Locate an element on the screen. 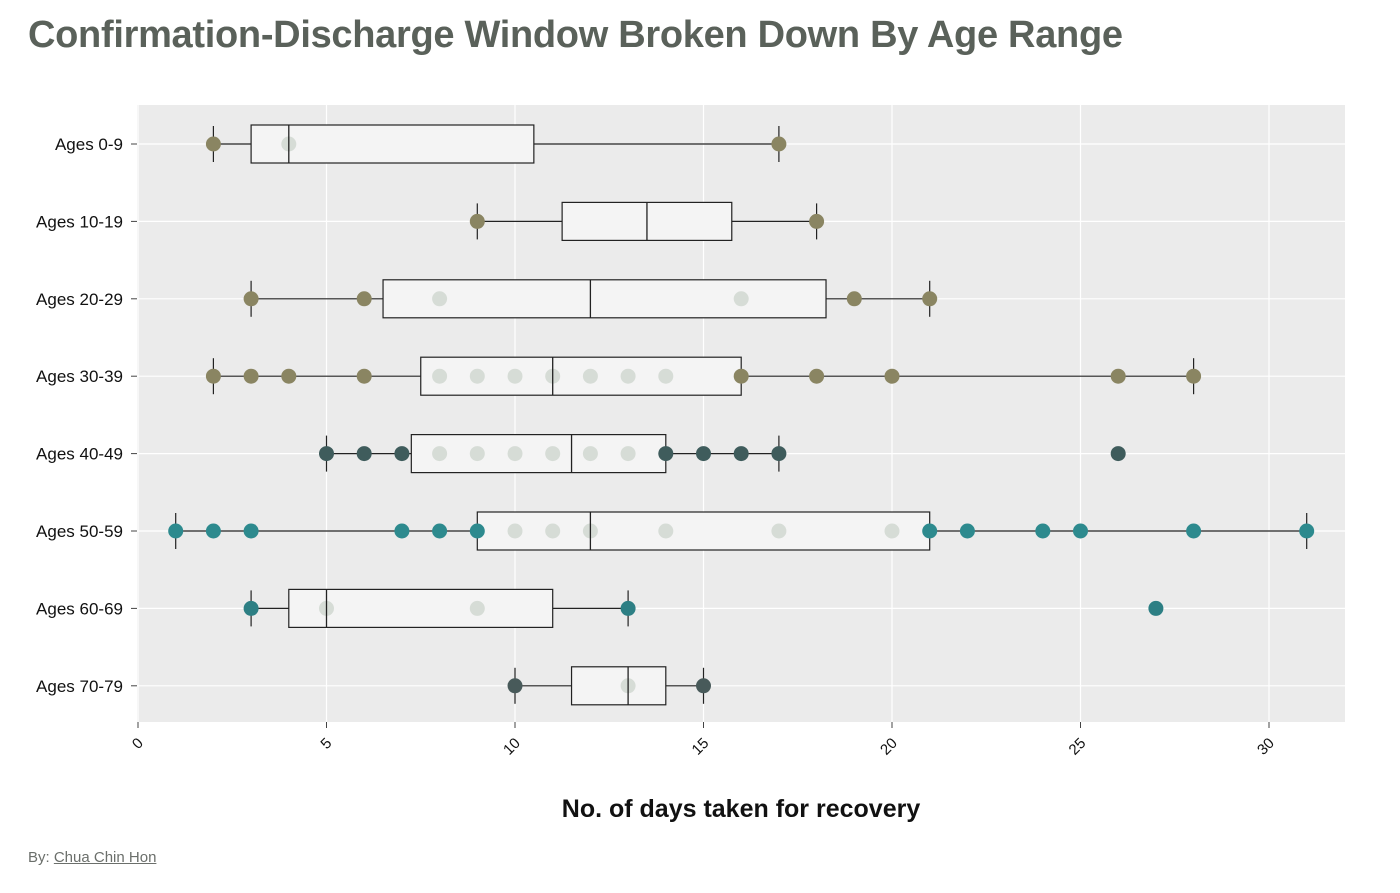  x-tick-label: 15 is located at coordinates (701, 747).